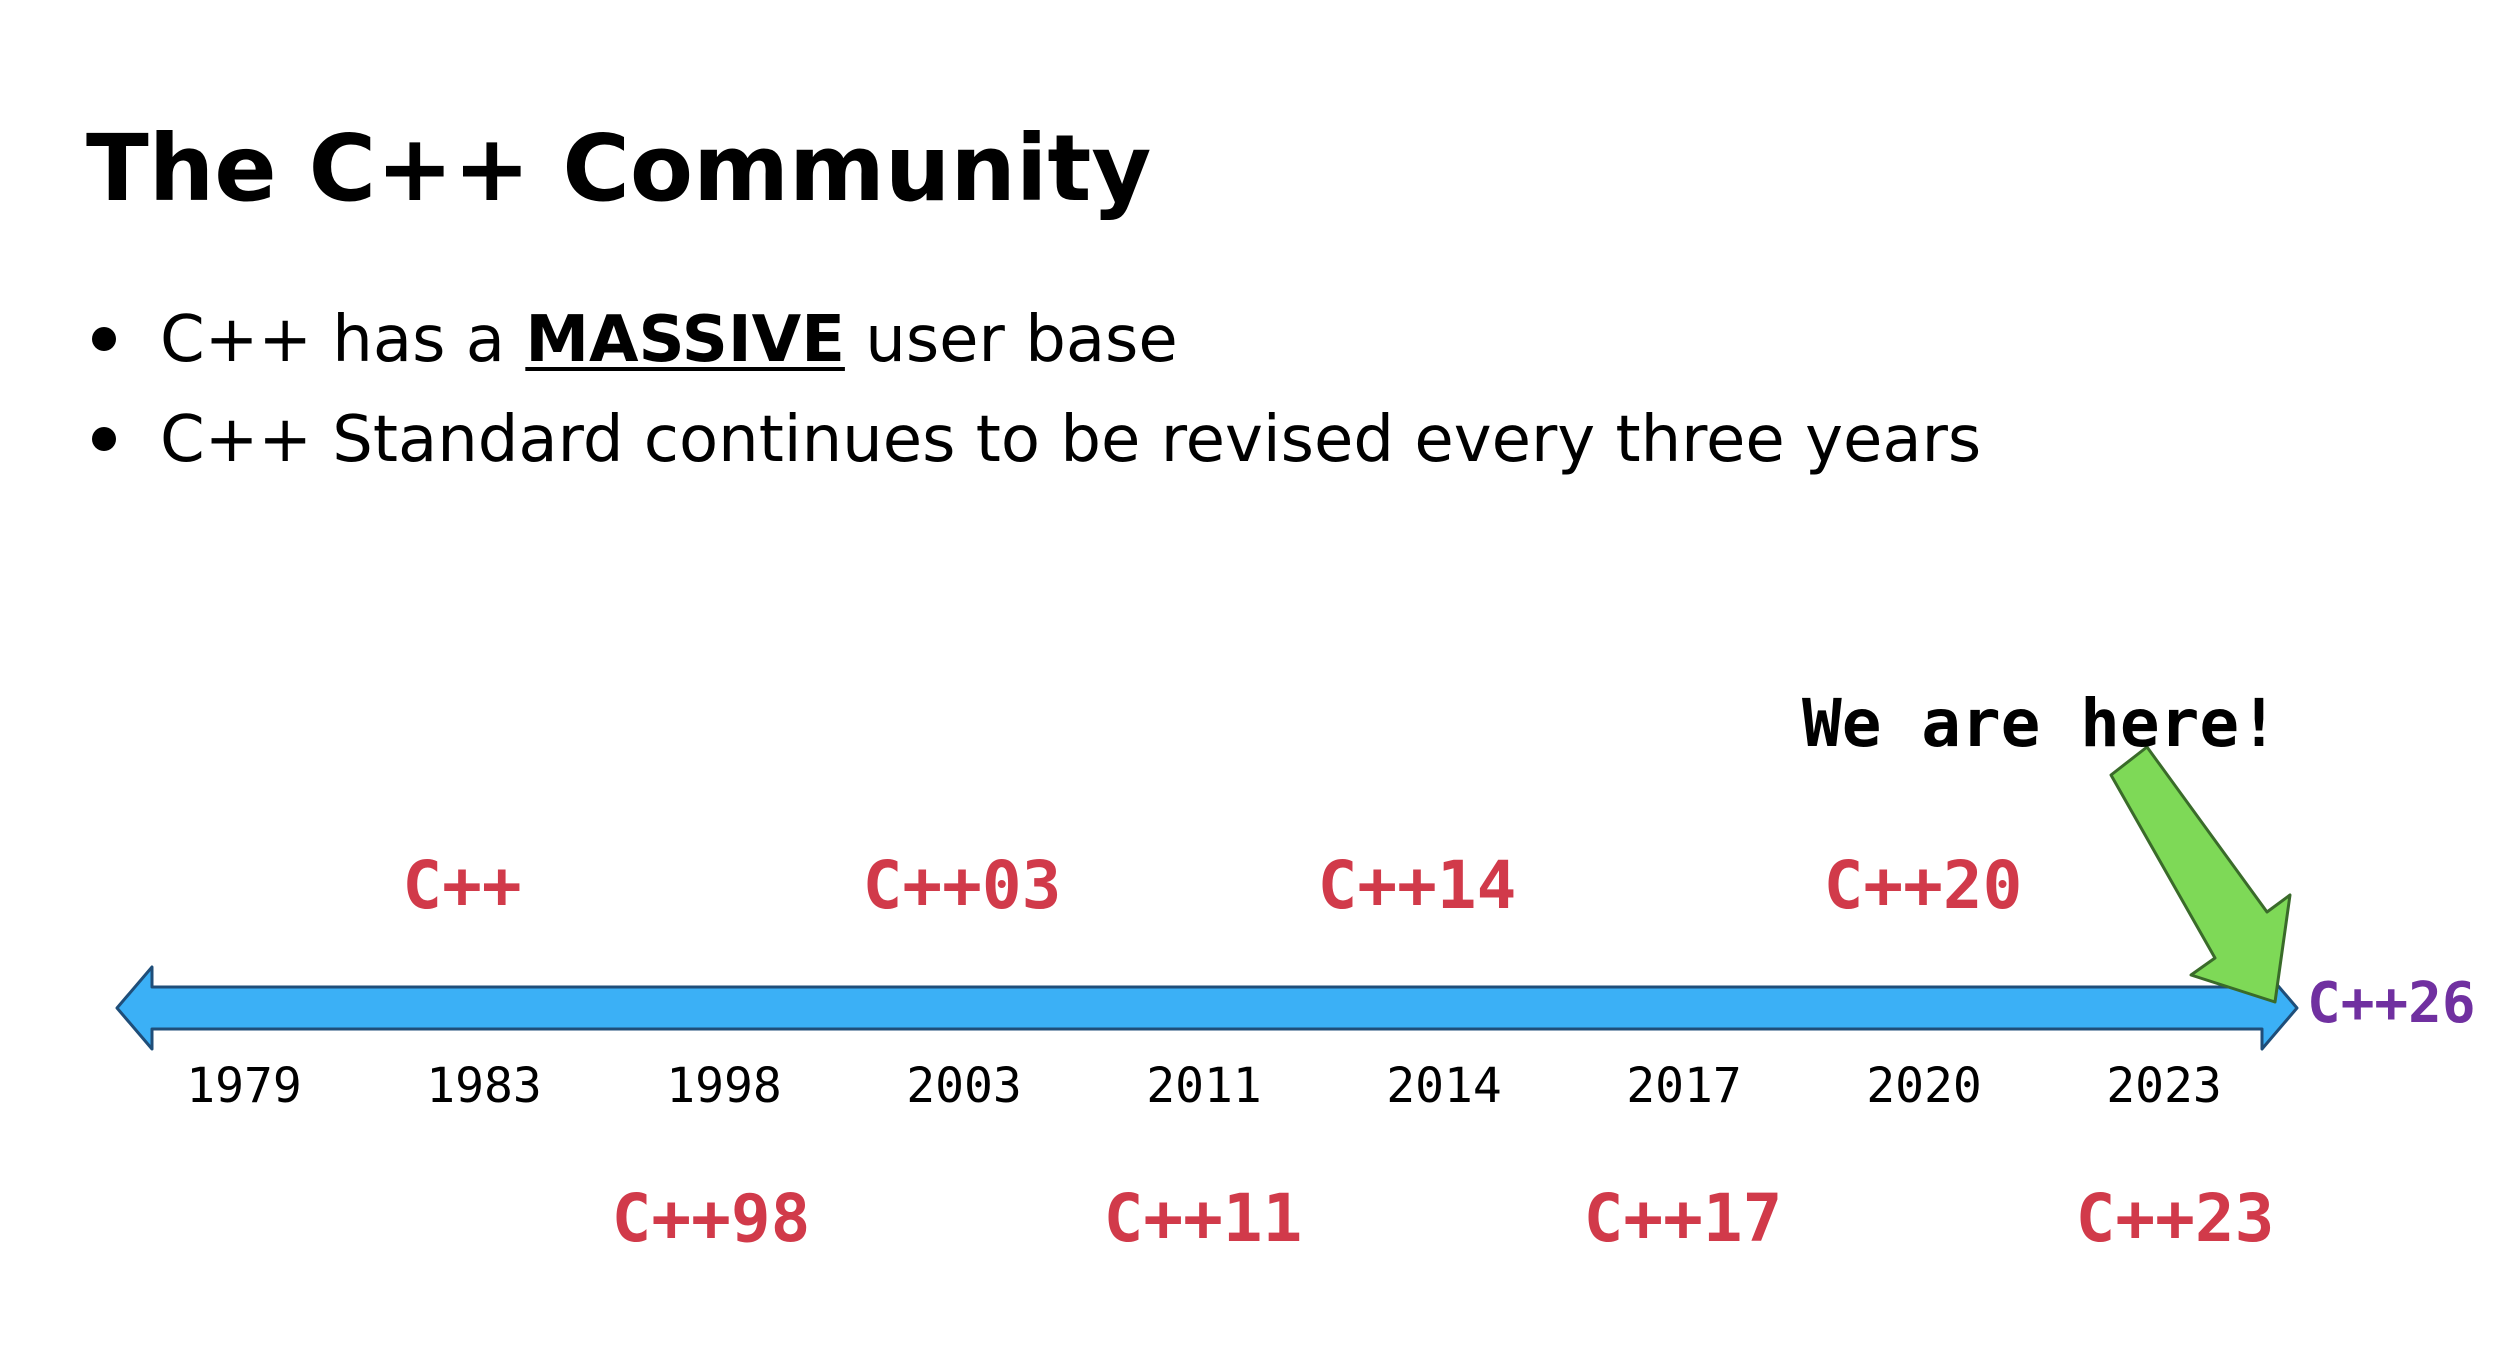 This screenshot has height=1366, width=2500. What do you see at coordinates (2391, 1003) in the screenshot?
I see `next-version-label: C++26` at bounding box center [2391, 1003].